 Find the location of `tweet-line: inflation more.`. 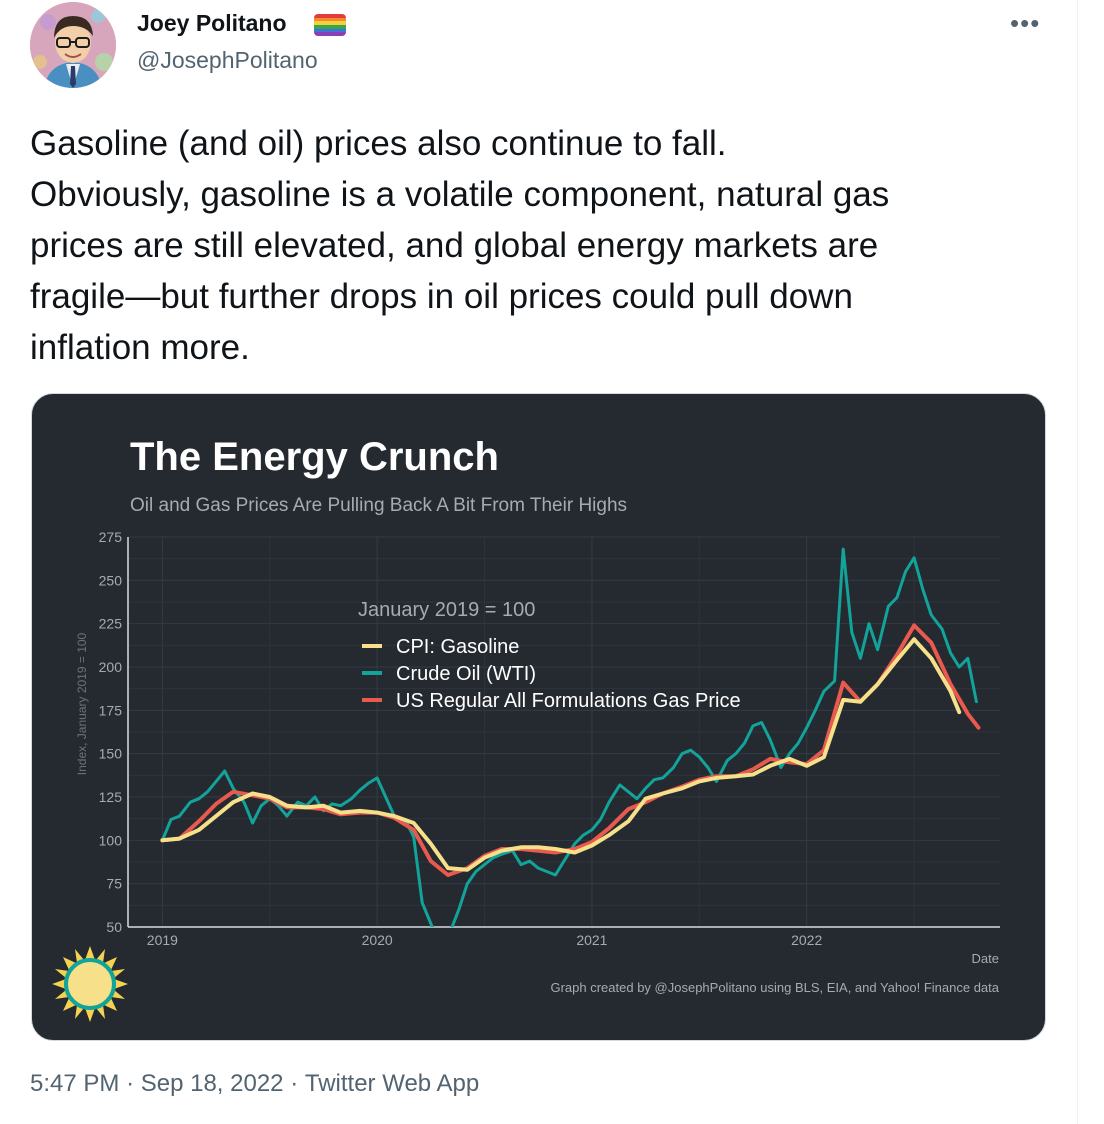

tweet-line: inflation more. is located at coordinates (140, 347).